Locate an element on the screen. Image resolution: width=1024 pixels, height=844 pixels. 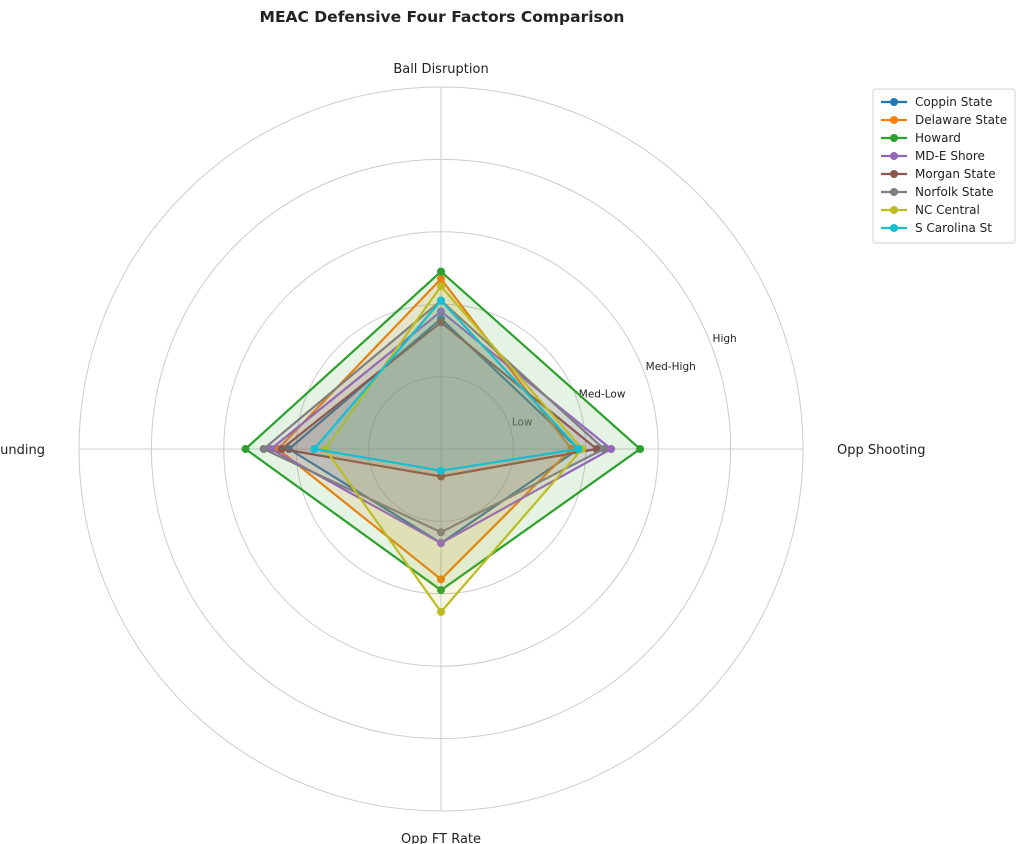
legend-label: Delaware State is located at coordinates (961, 120).